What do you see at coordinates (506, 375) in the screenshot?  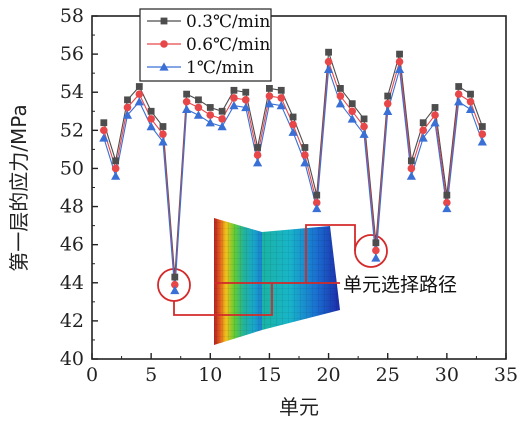 I see `x-tick-label: 35` at bounding box center [506, 375].